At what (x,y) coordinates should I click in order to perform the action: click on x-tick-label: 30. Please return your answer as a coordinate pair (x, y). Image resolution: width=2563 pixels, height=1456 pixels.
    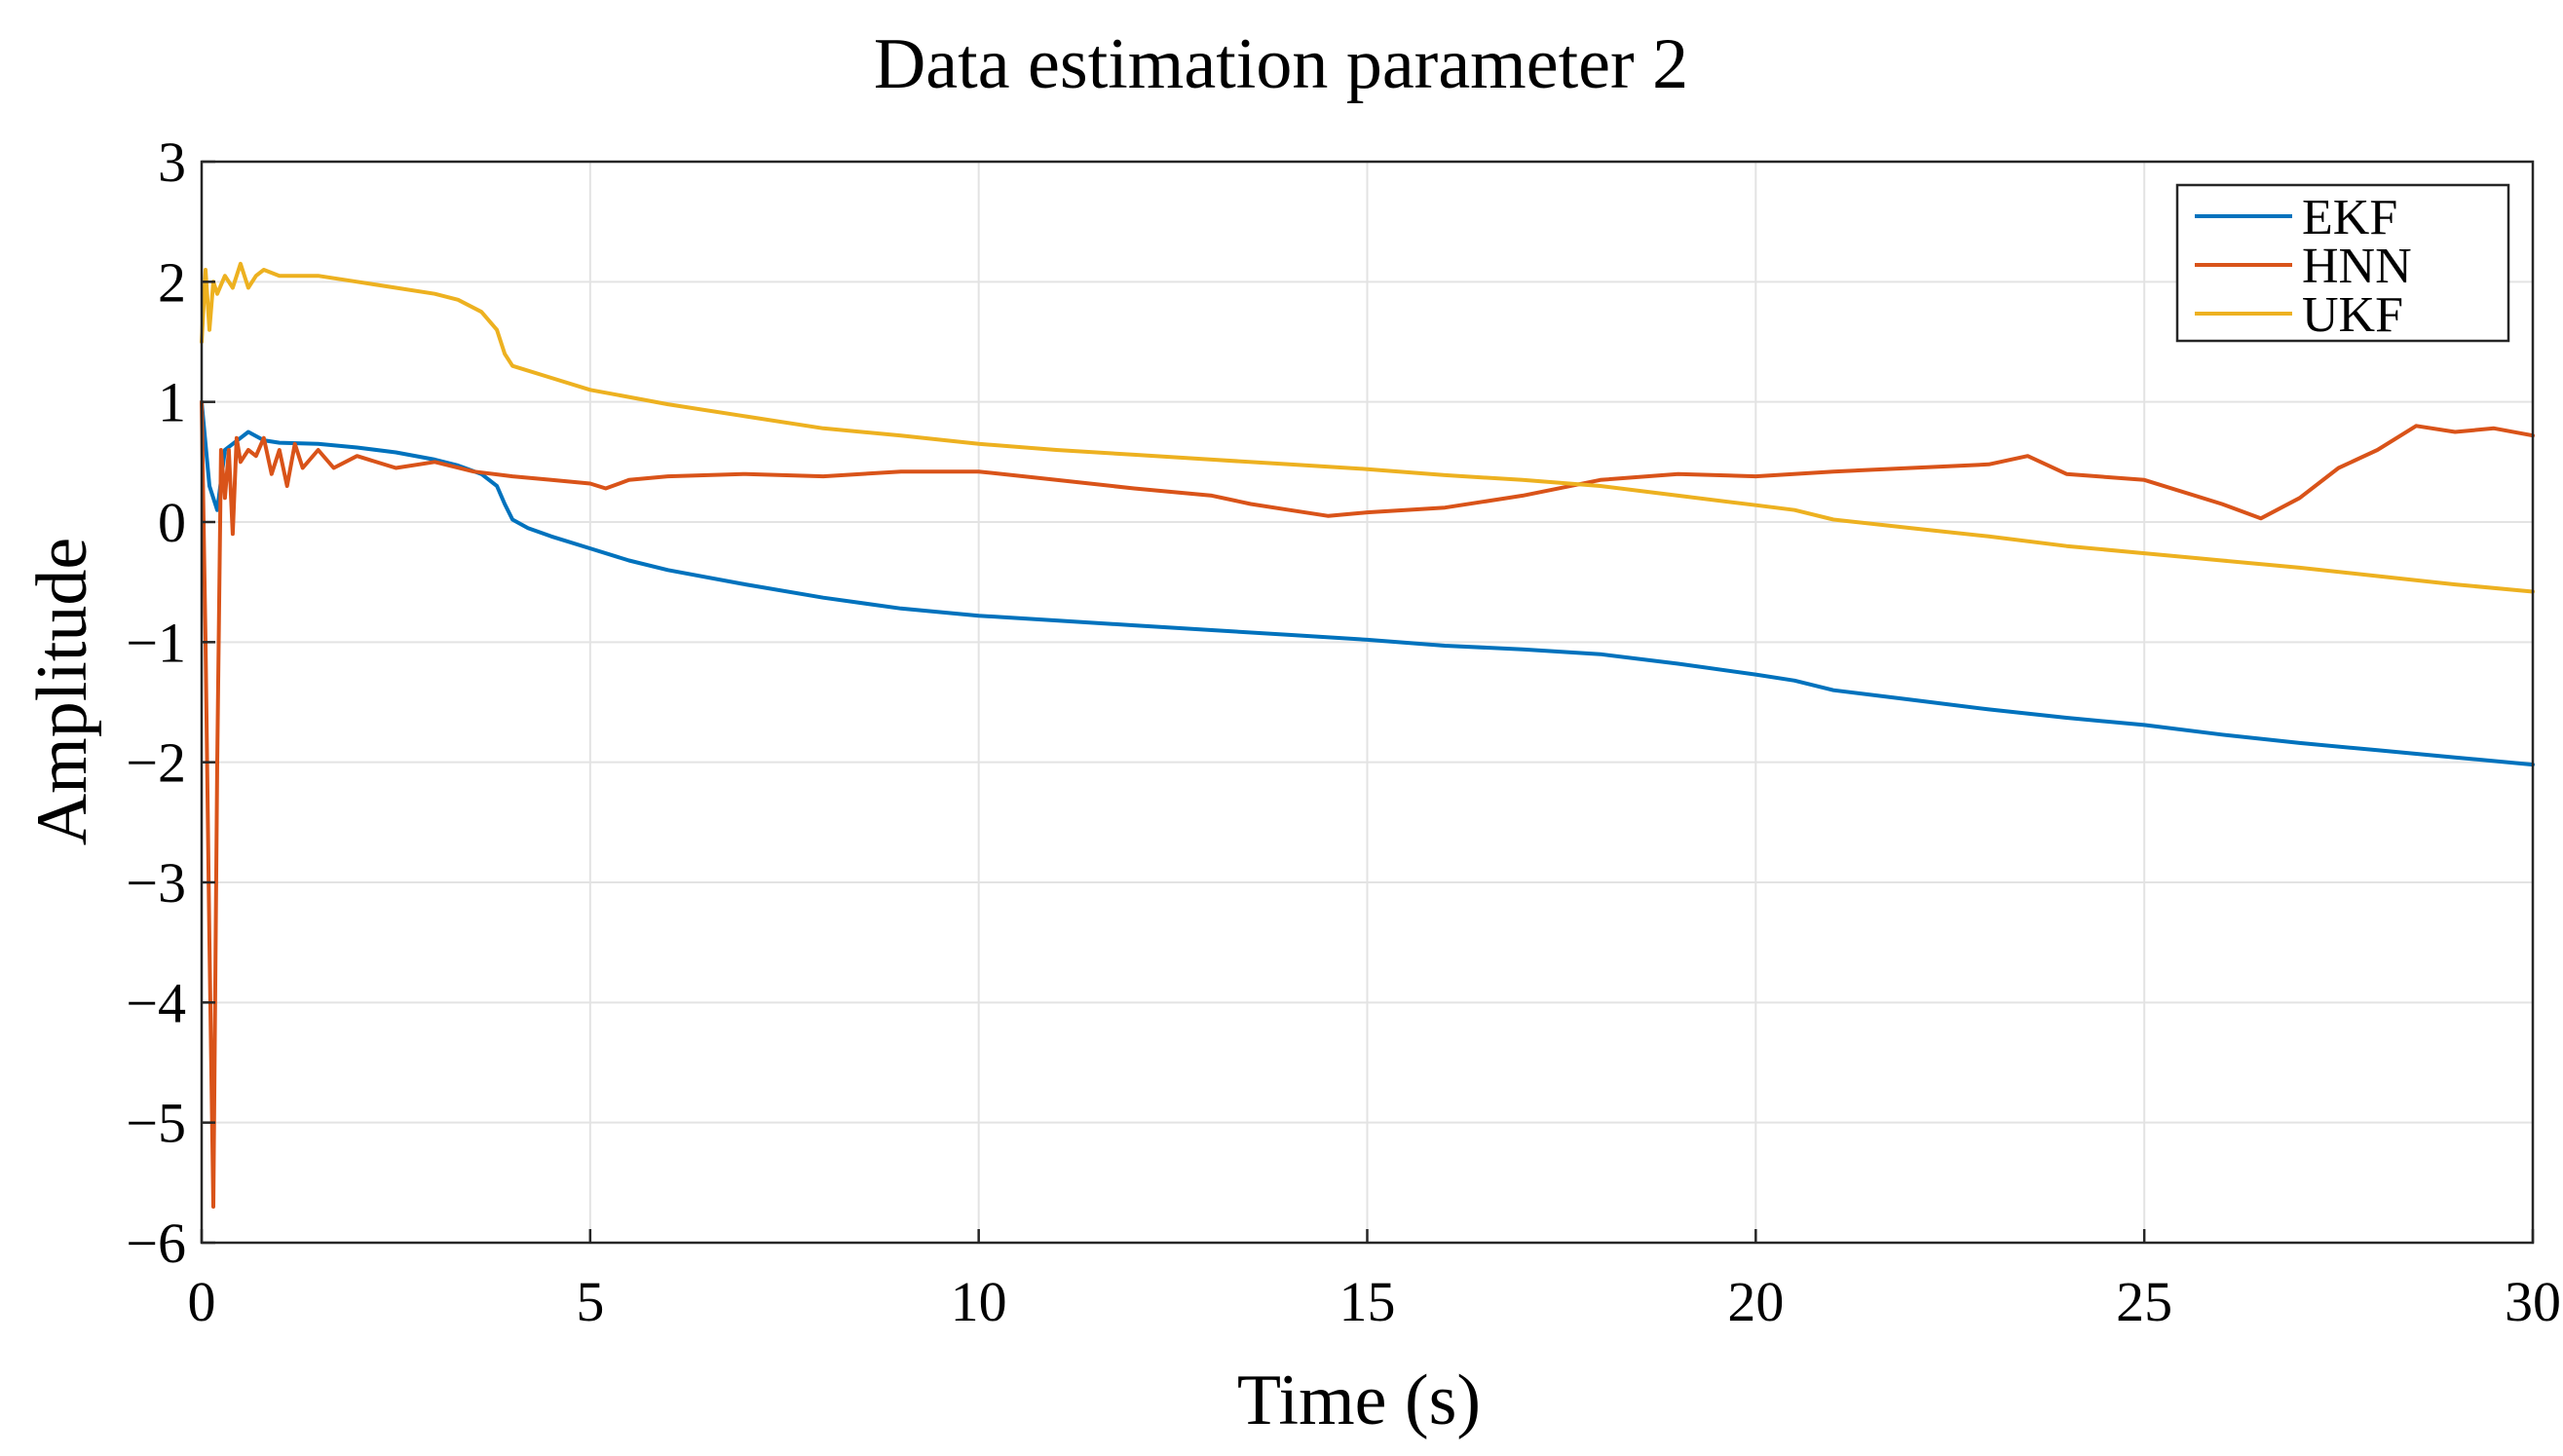
    Looking at the image, I should click on (2533, 1301).